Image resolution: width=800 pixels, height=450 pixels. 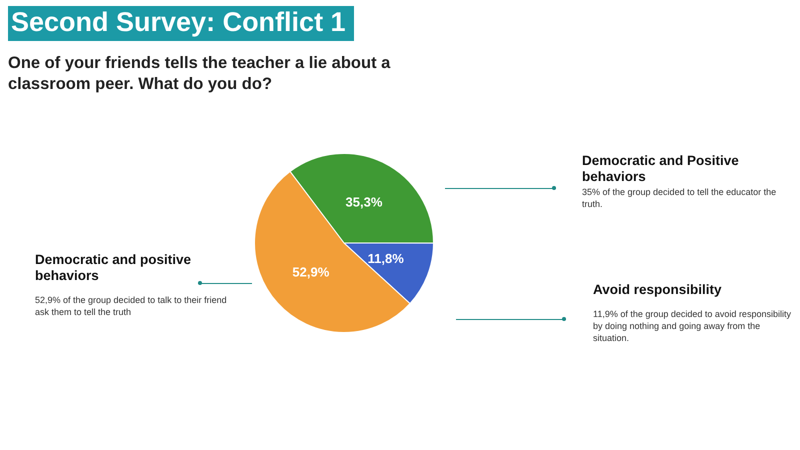 I want to click on text: 52,9% of the group decided to talk to their friend ask them to tell the truth, so click(x=131, y=306).